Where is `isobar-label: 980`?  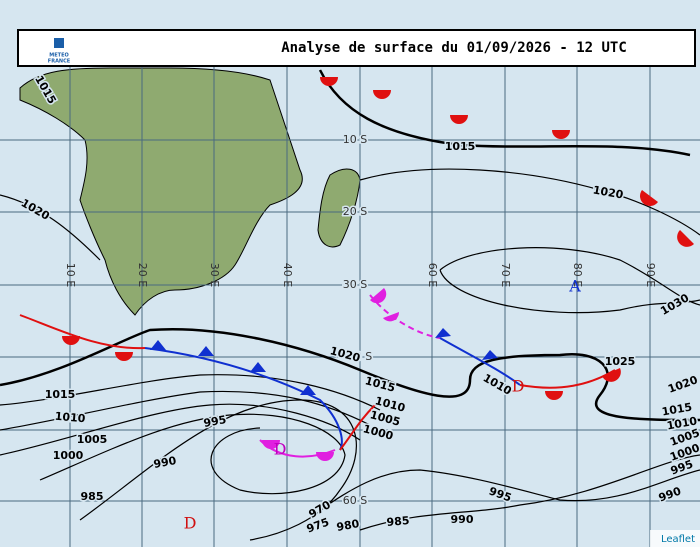 isobar-label: 980 is located at coordinates (347, 525).